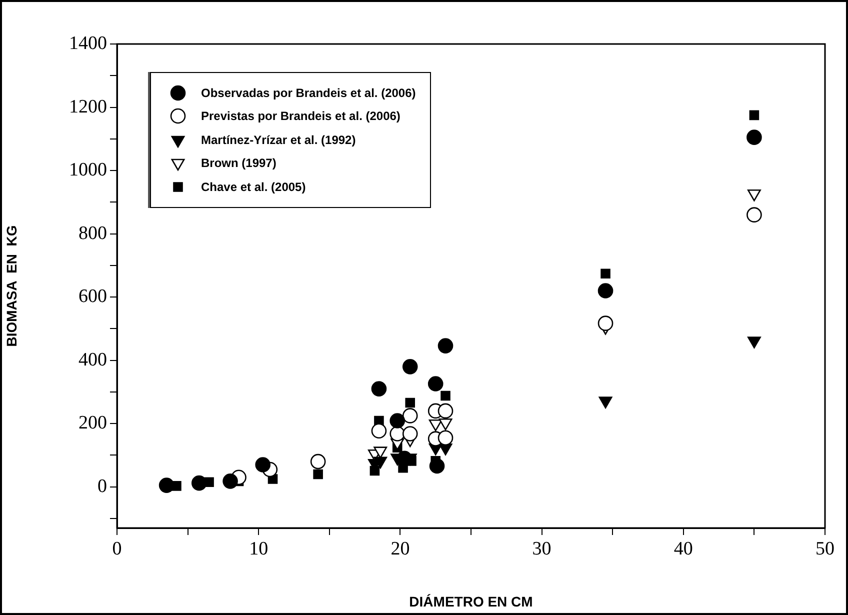  I want to click on legend-label: Brown (1997), so click(238, 163).